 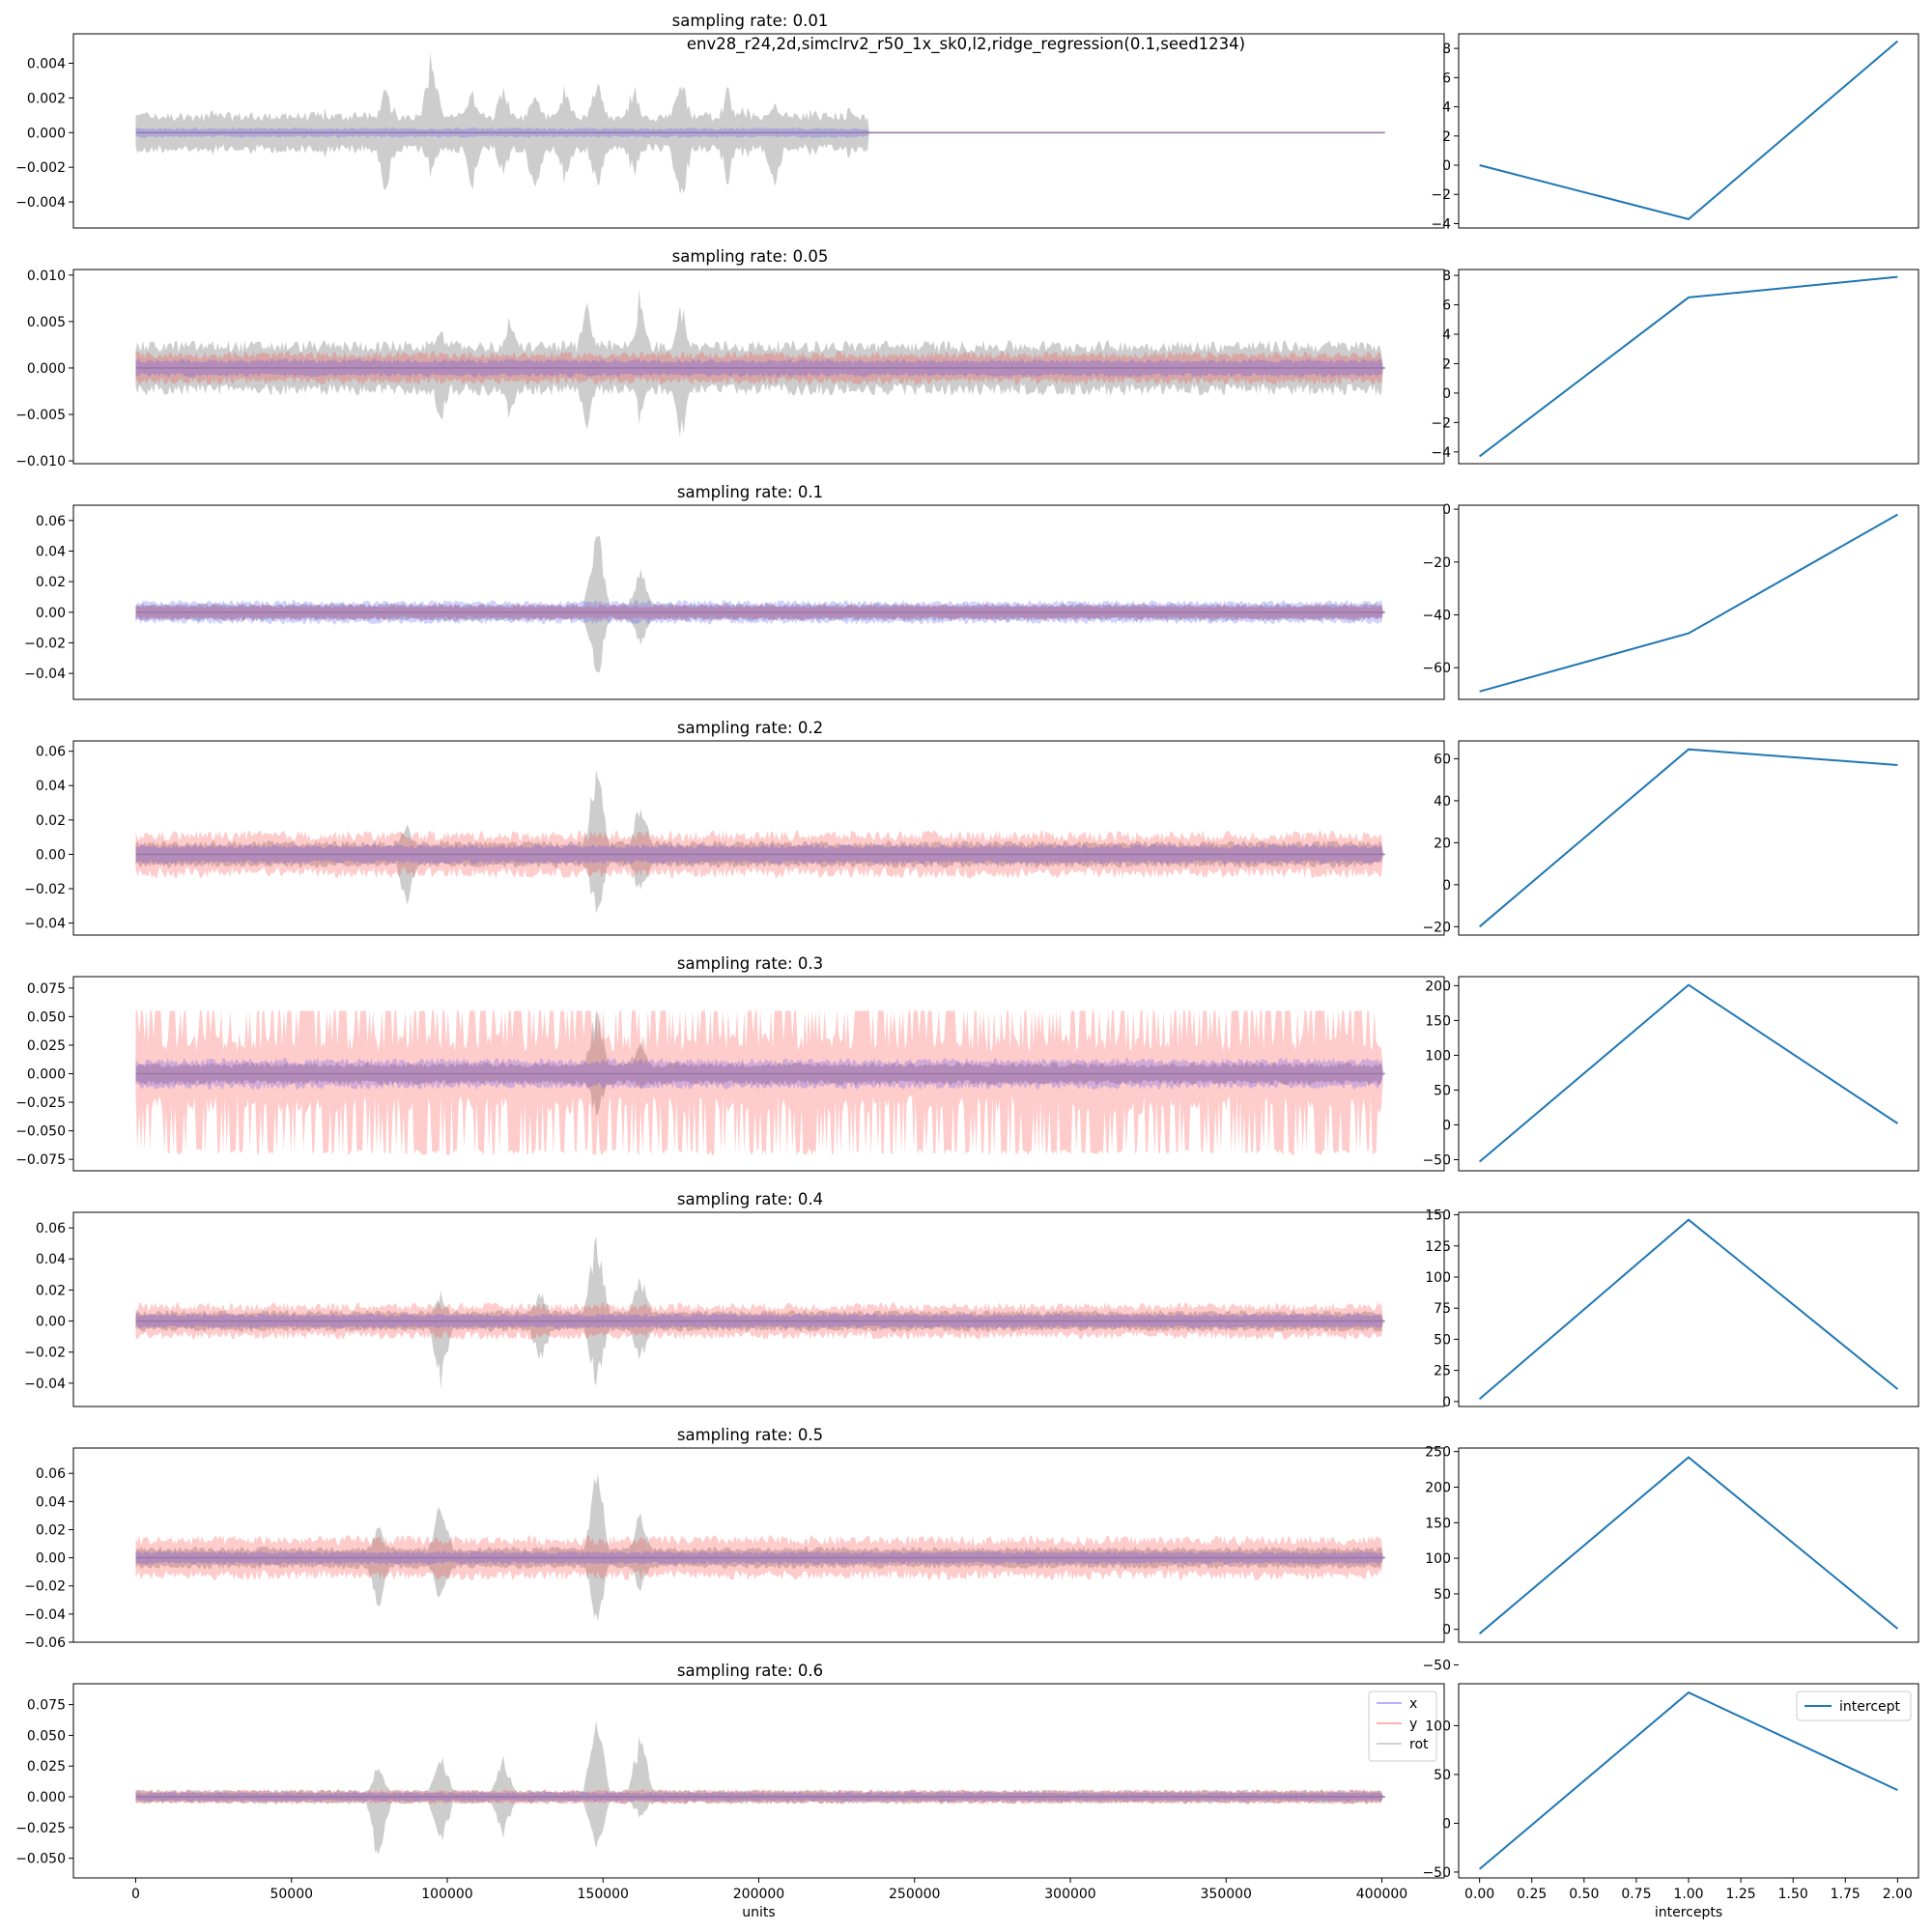 What do you see at coordinates (40, 168) in the screenshot?
I see `y-tick-label: −0.002` at bounding box center [40, 168].